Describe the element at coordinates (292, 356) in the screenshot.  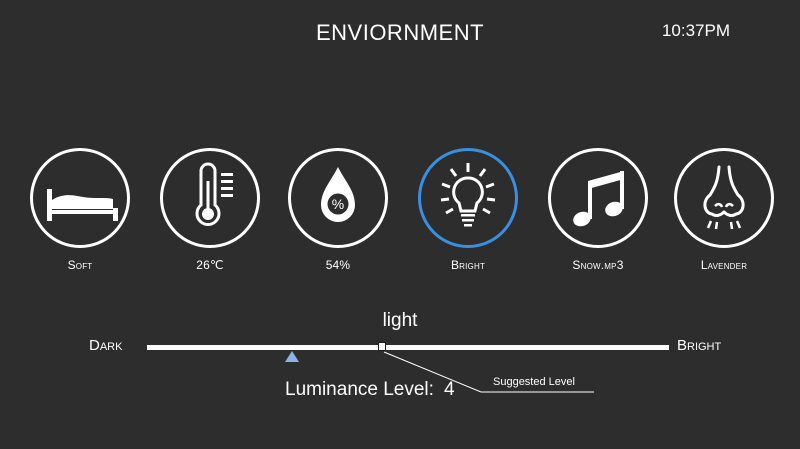
I see `current-level-marker` at that location.